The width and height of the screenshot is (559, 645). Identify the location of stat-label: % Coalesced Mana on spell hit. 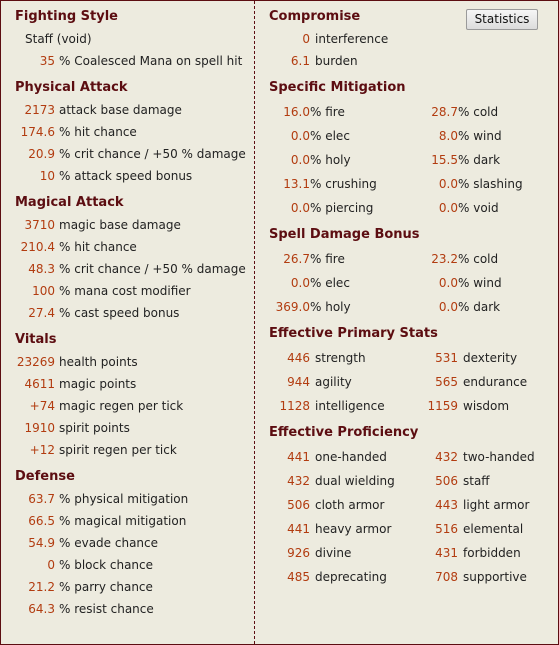
(151, 61).